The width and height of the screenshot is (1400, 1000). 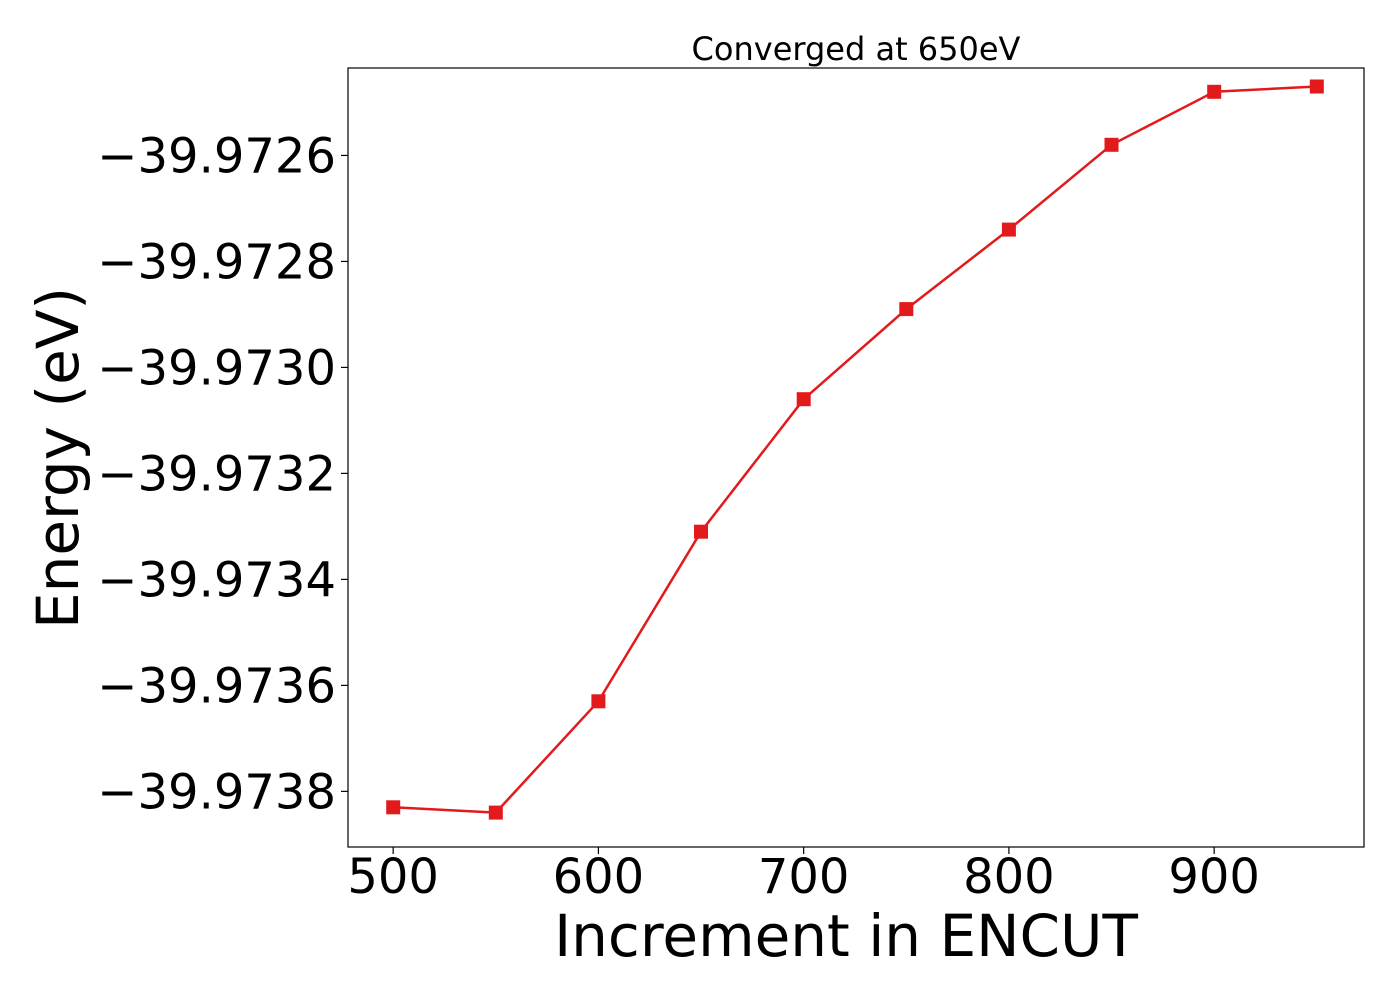 I want to click on x-tick-label: 500, so click(x=393, y=877).